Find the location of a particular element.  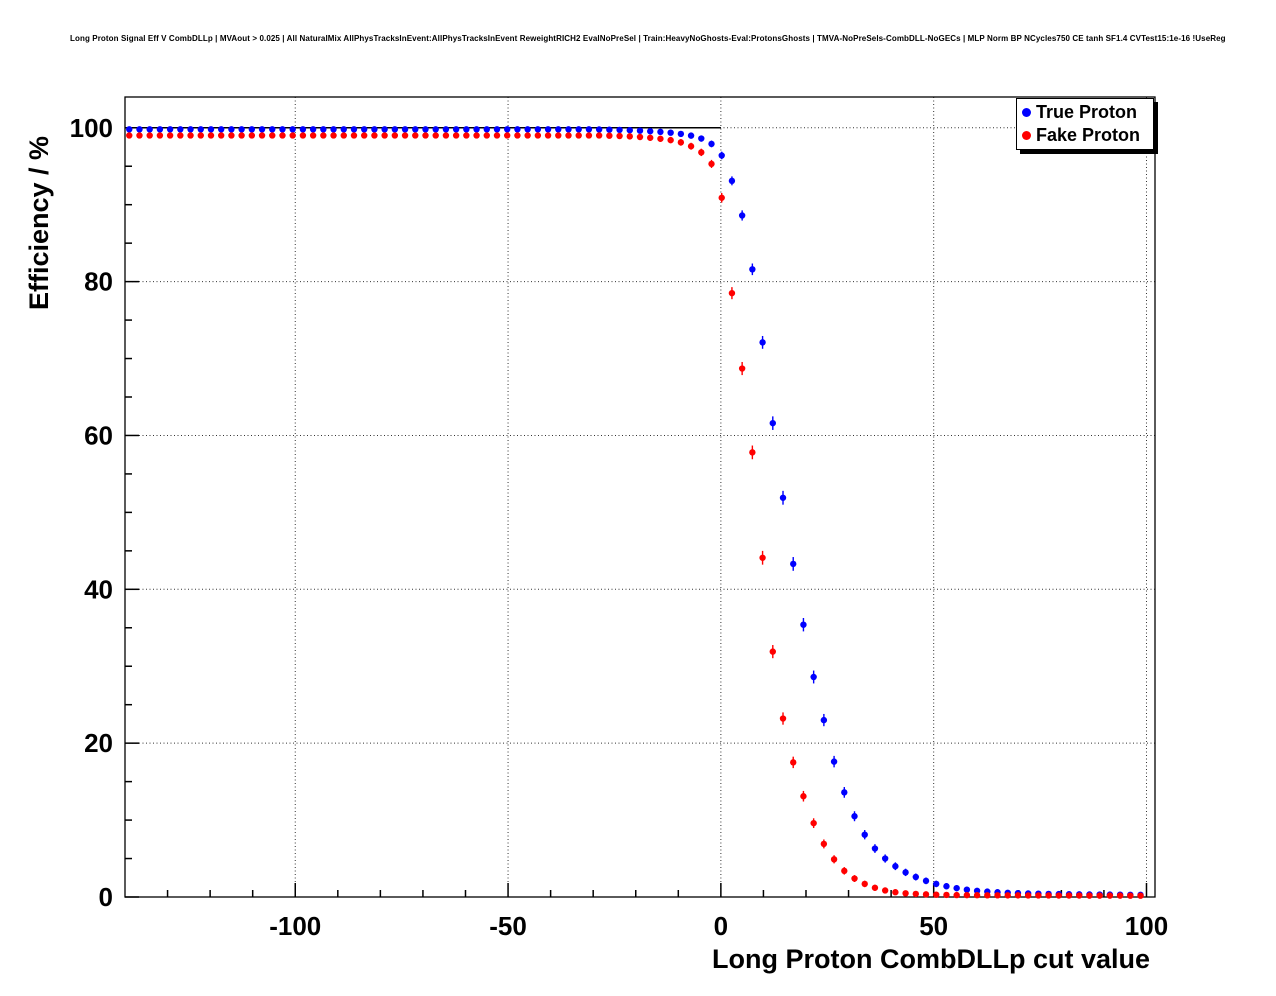

x-tick-label: -100 is located at coordinates (295, 926).